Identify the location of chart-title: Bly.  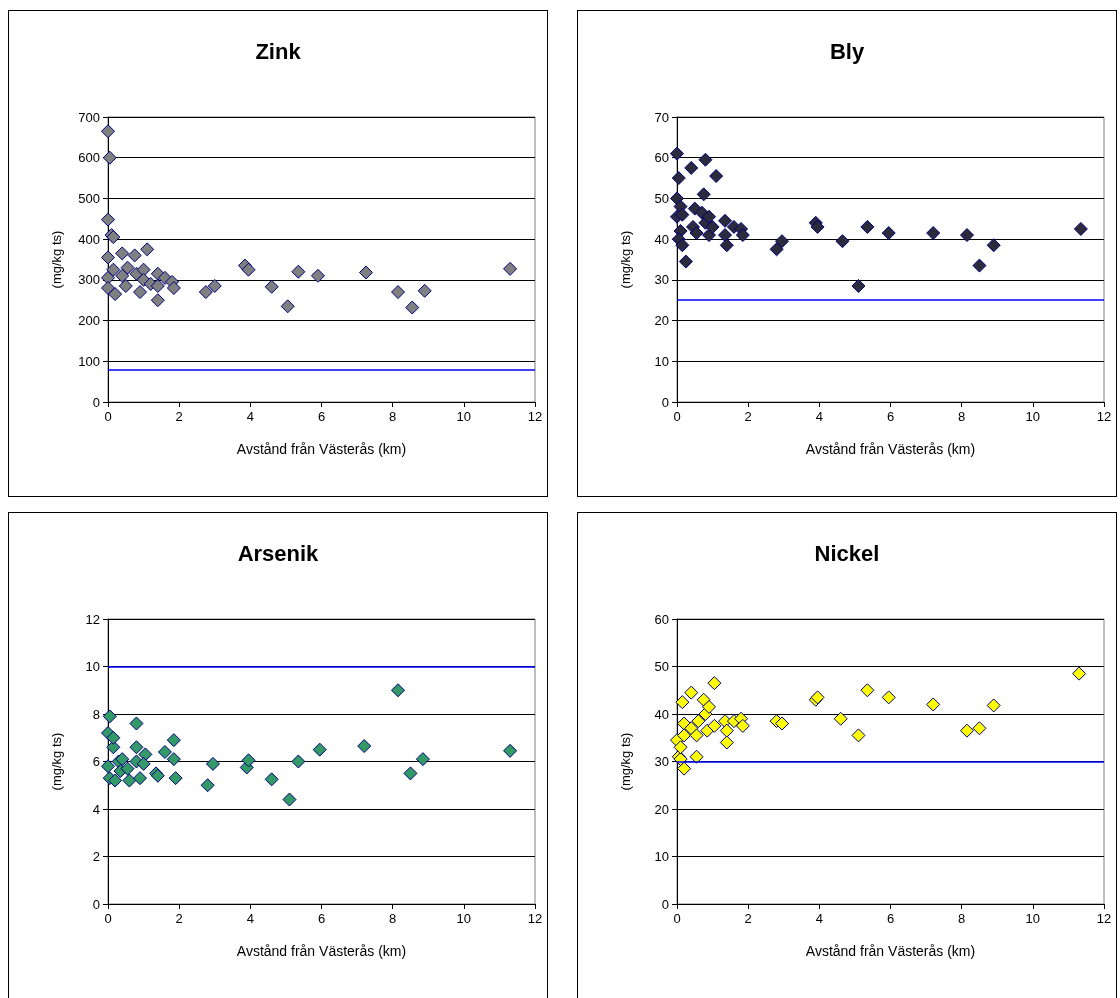
(847, 51).